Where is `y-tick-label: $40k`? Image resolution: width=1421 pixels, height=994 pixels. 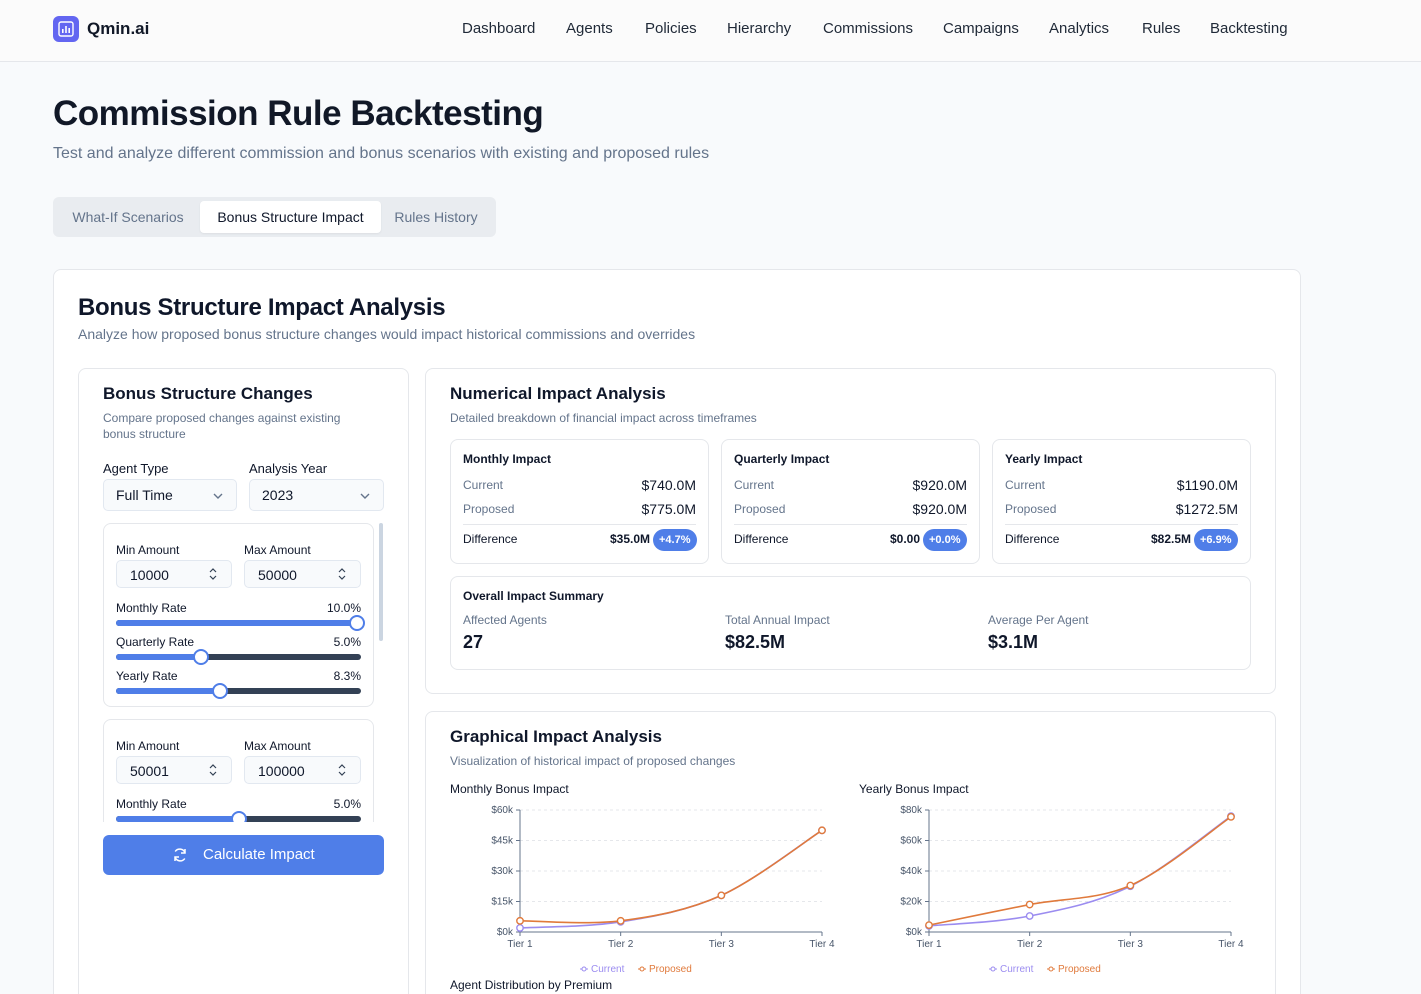 y-tick-label: $40k is located at coordinates (911, 871).